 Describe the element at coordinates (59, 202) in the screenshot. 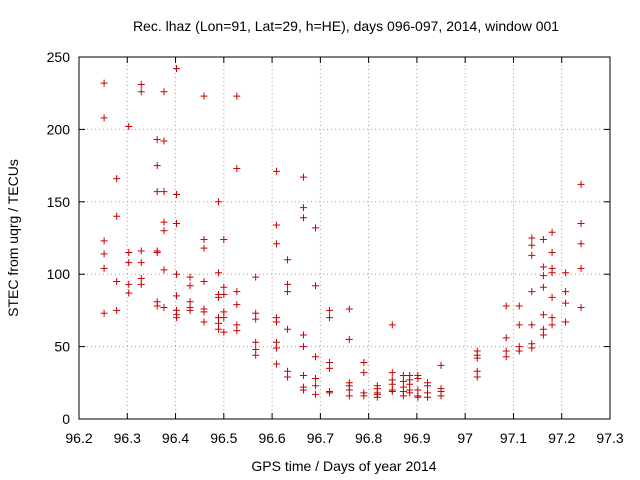

I see `y-tick-label: 150` at that location.